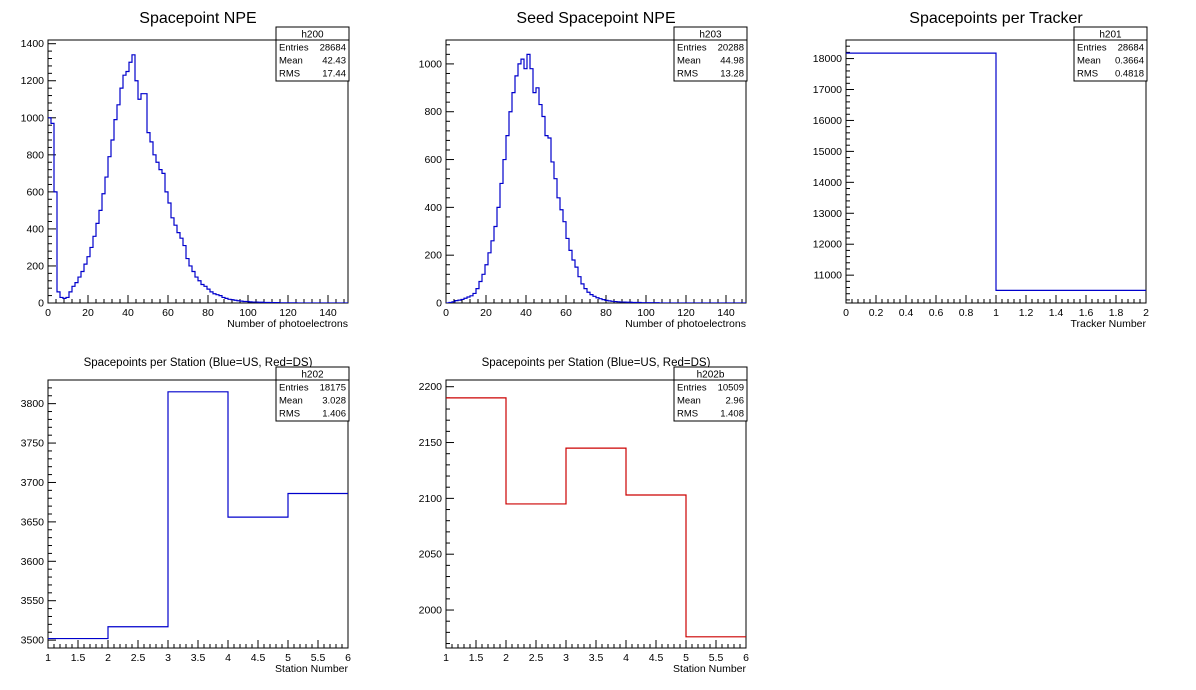 This screenshot has height=690, width=1196. What do you see at coordinates (33, 601) in the screenshot?
I see `y-tick-label: 3550` at bounding box center [33, 601].